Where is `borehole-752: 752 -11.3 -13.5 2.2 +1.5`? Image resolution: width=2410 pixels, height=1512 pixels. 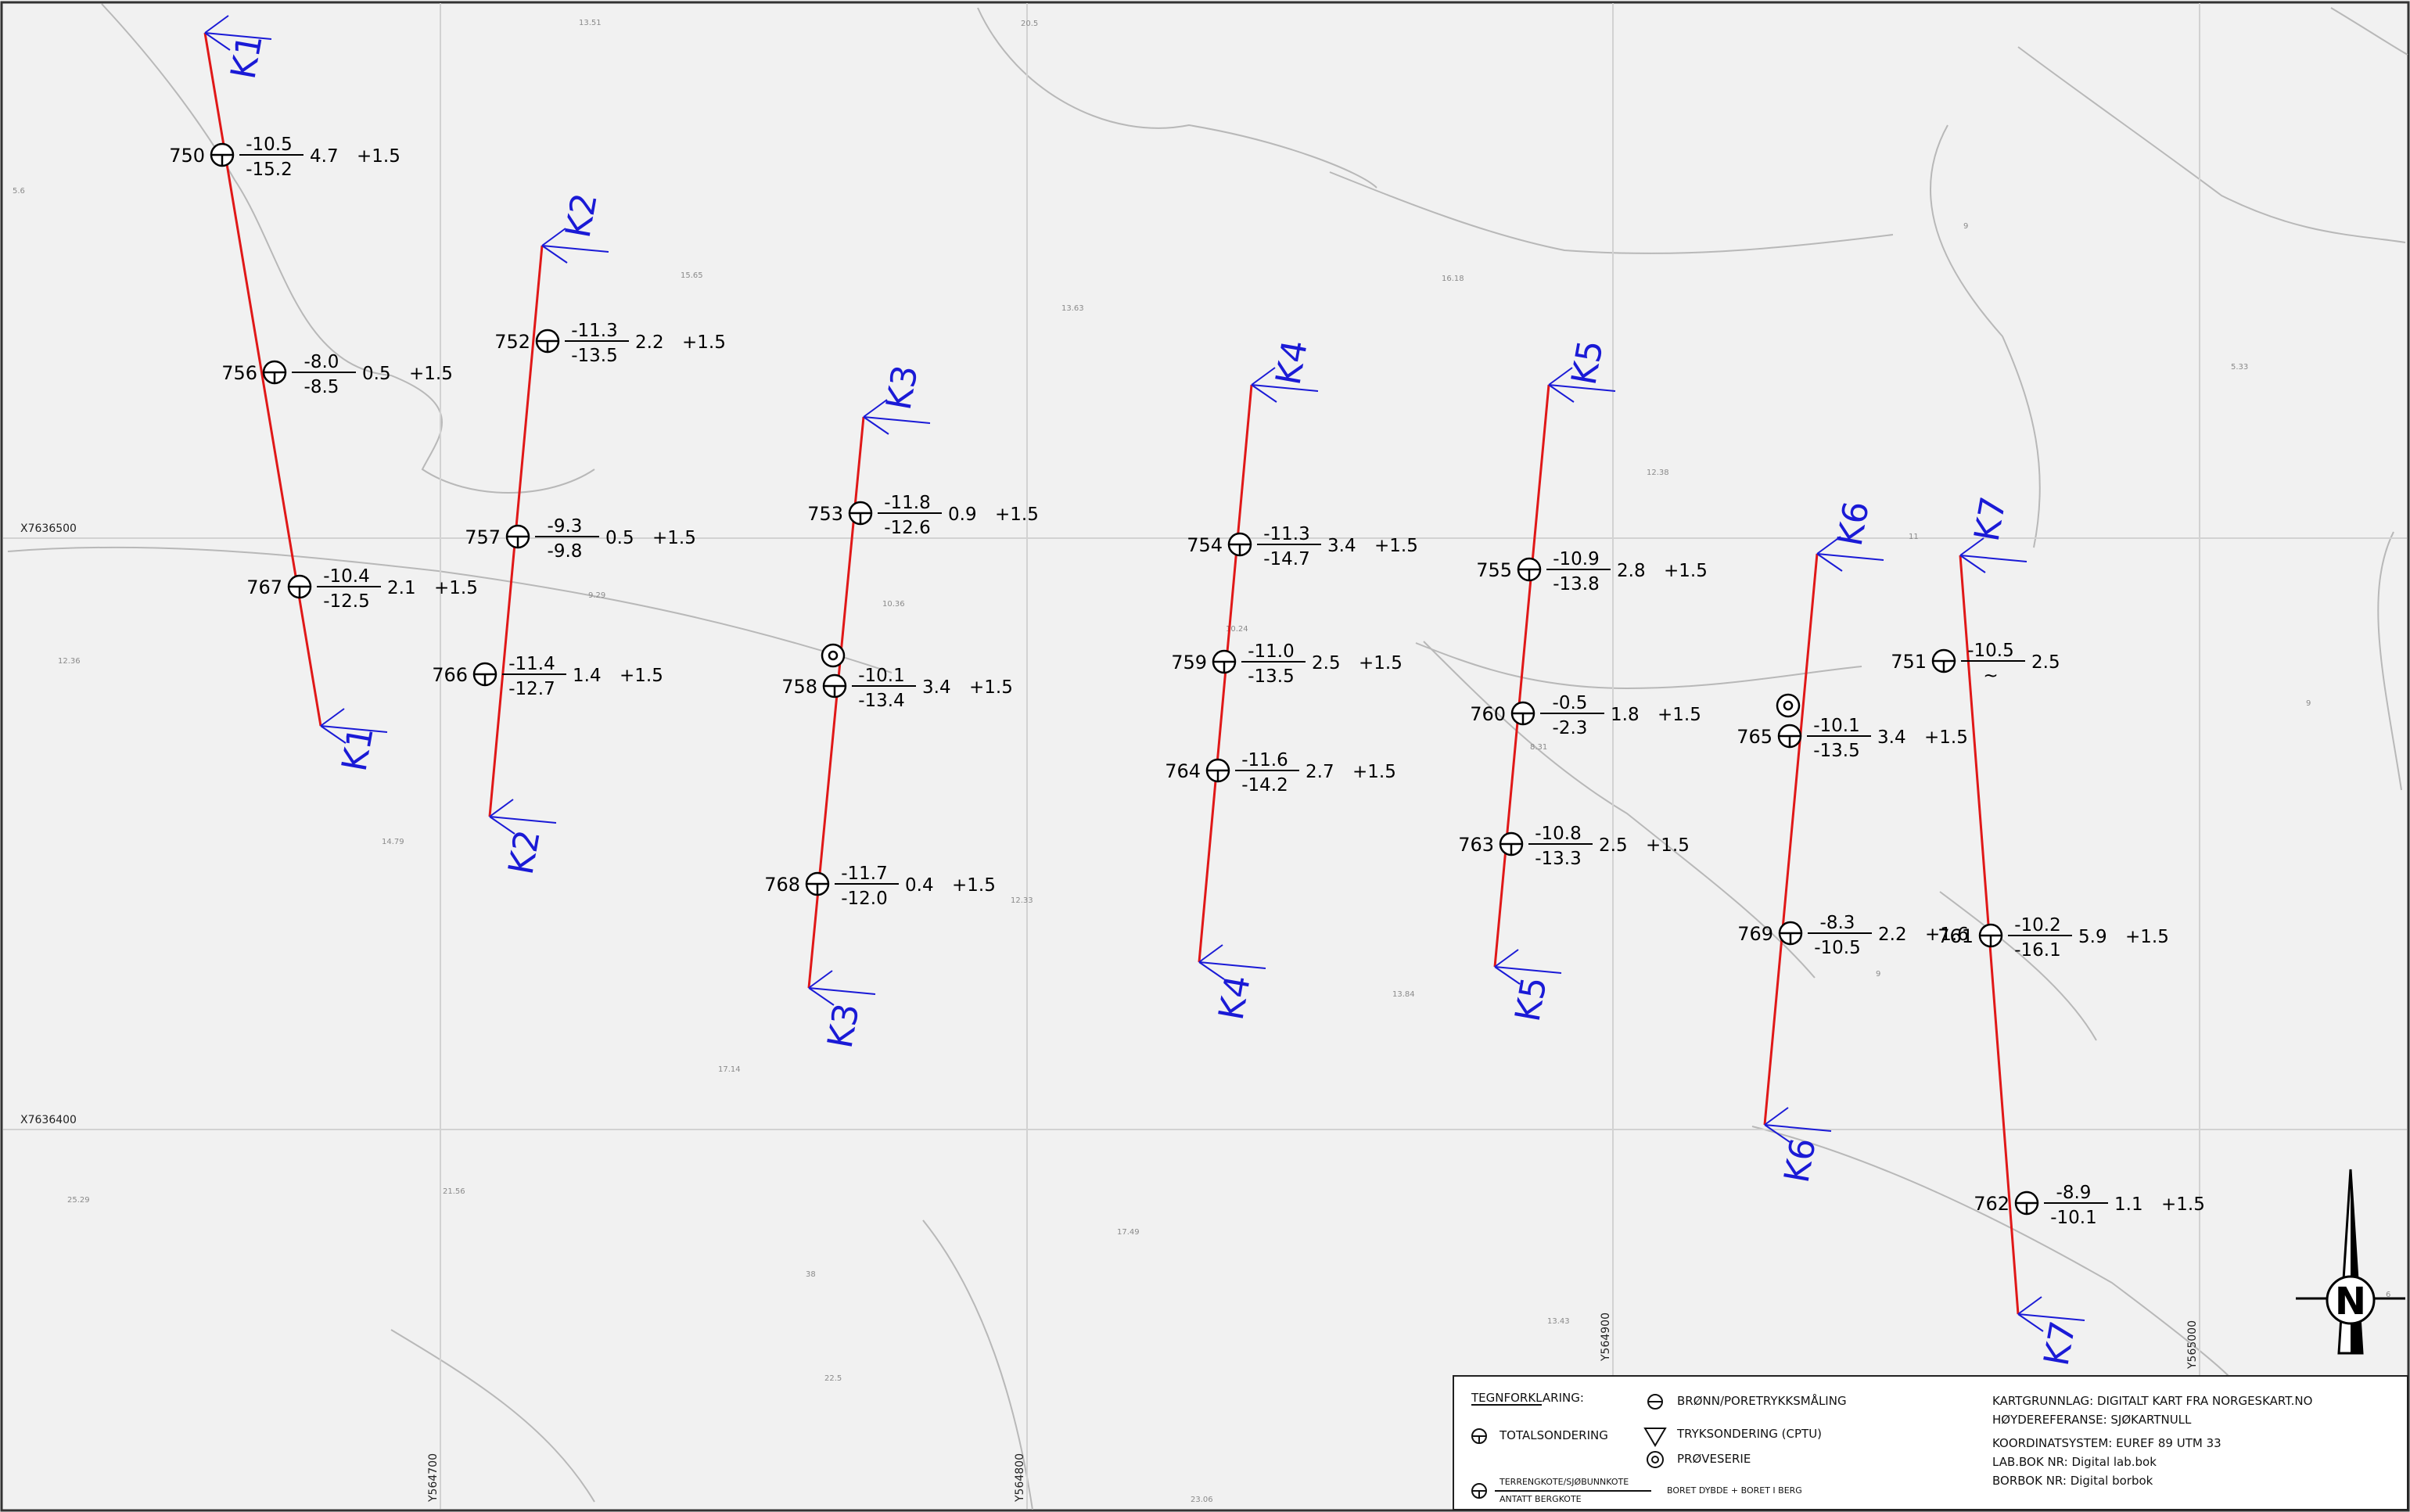
borehole-752: 752 -11.3 -13.5 2.2 +1.5 is located at coordinates (610, 343).